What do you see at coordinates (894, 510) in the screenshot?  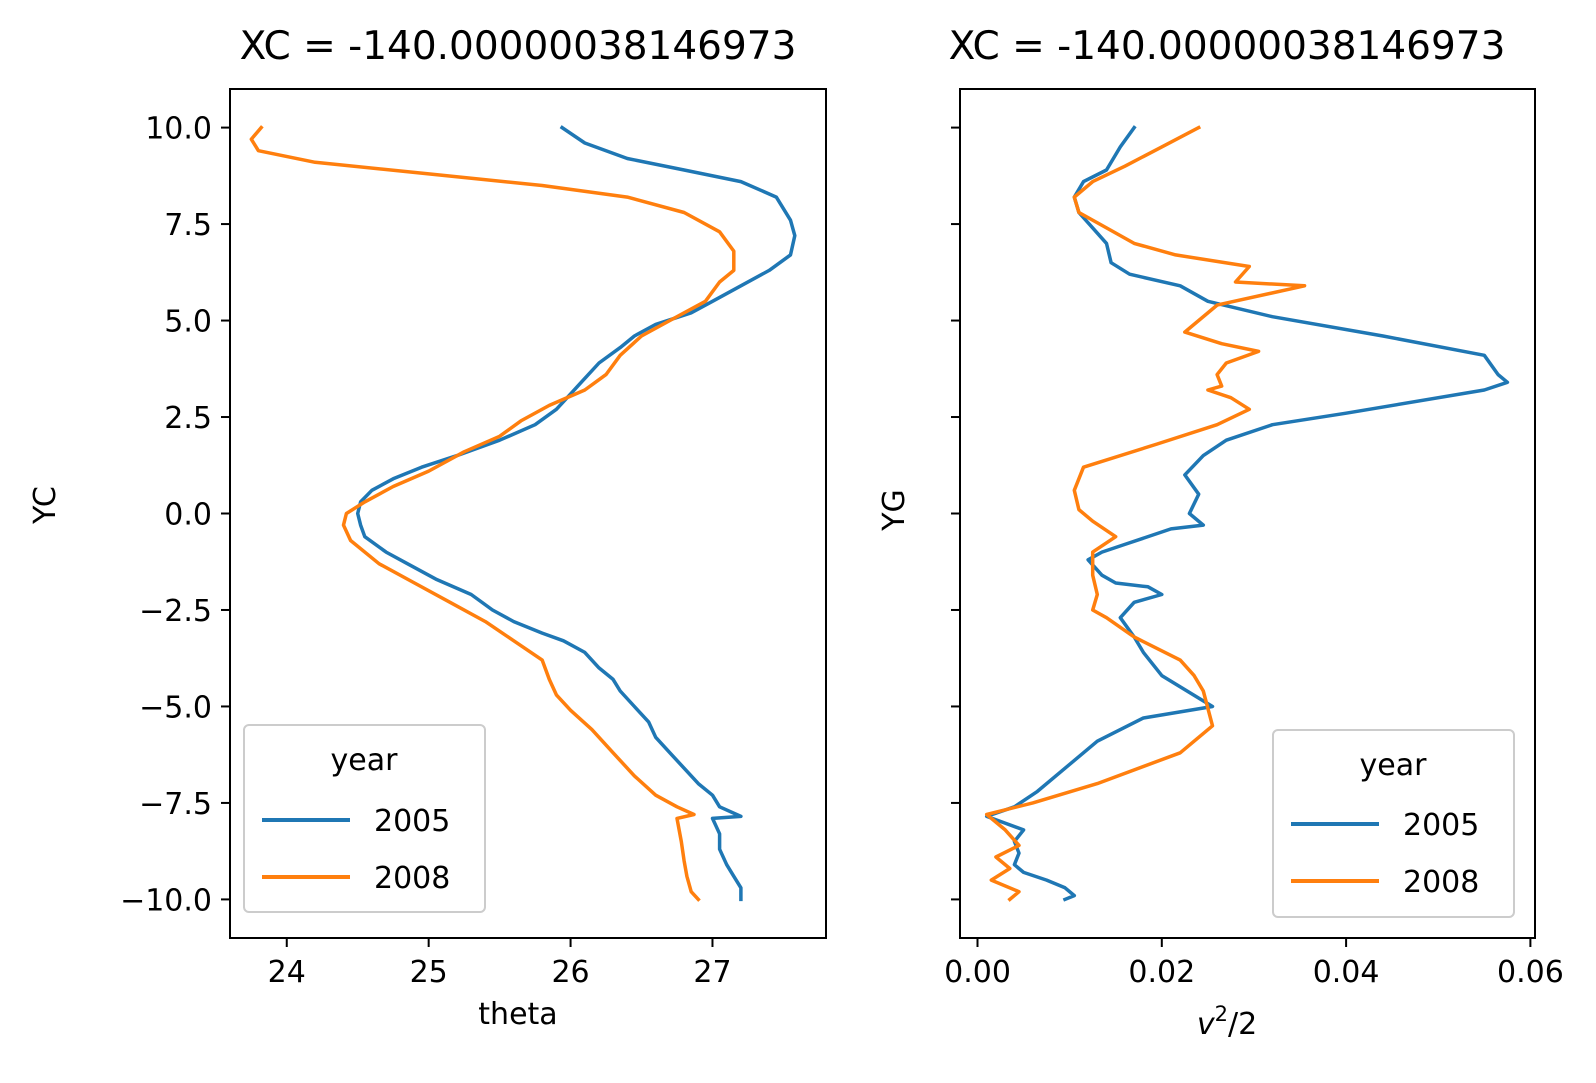 I see `right-y-axis-label: YG` at bounding box center [894, 510].